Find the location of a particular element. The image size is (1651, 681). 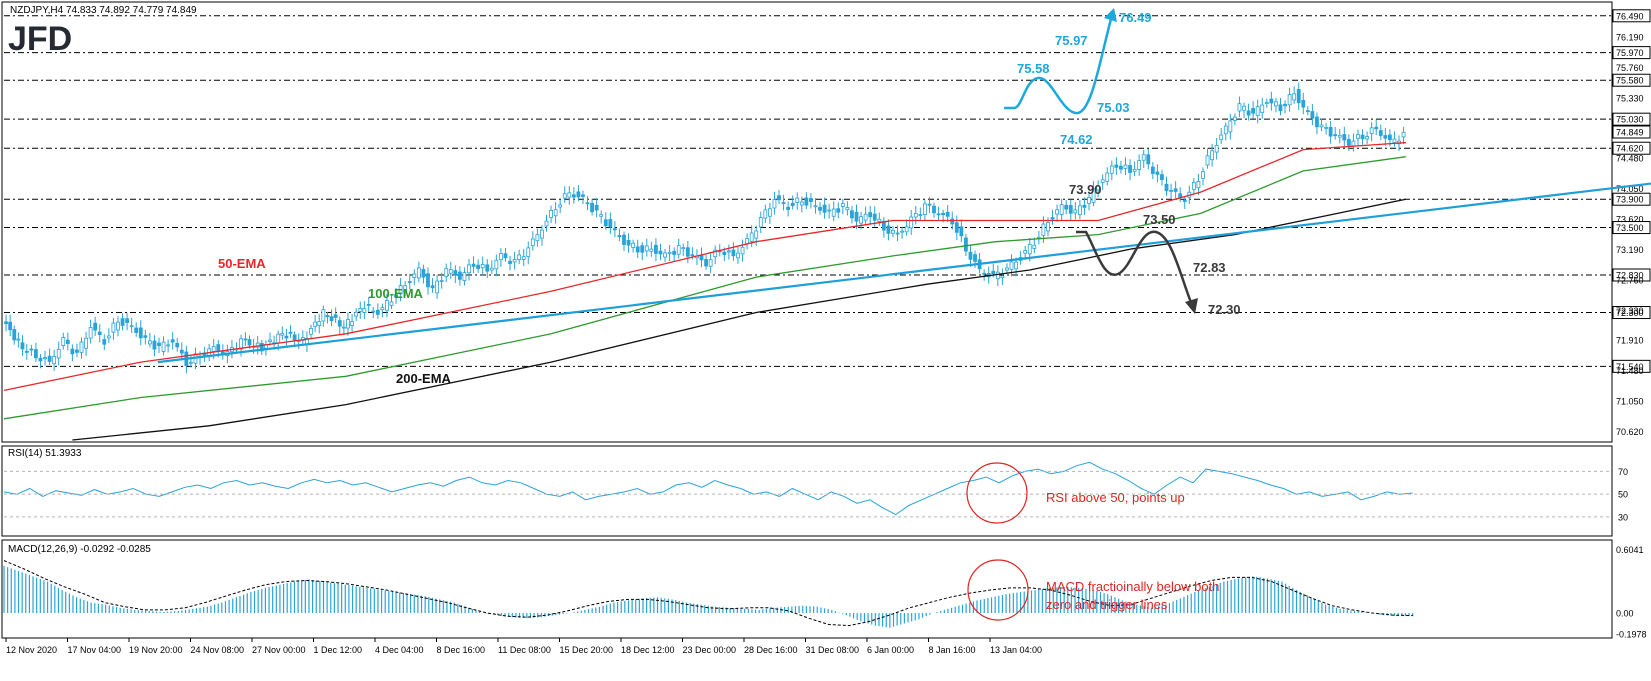

time-tick-1: 17 Nov 04:00 is located at coordinates (95, 650).